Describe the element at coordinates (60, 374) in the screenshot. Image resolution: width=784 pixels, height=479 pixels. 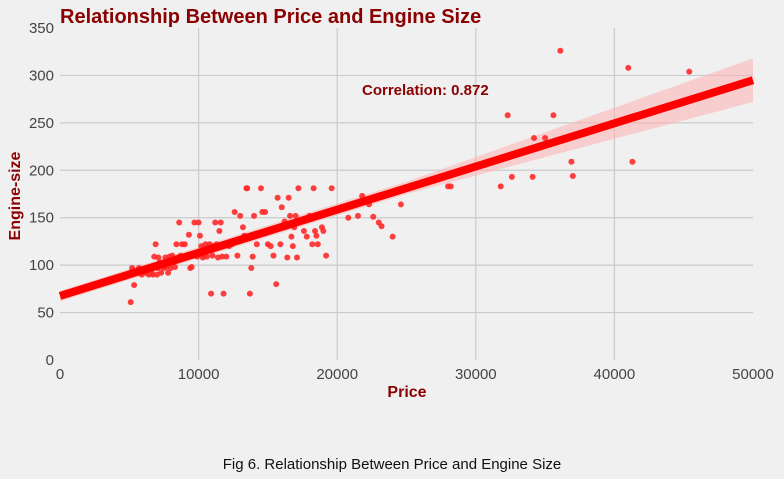
I see `x-tick-label-0: 0` at that location.